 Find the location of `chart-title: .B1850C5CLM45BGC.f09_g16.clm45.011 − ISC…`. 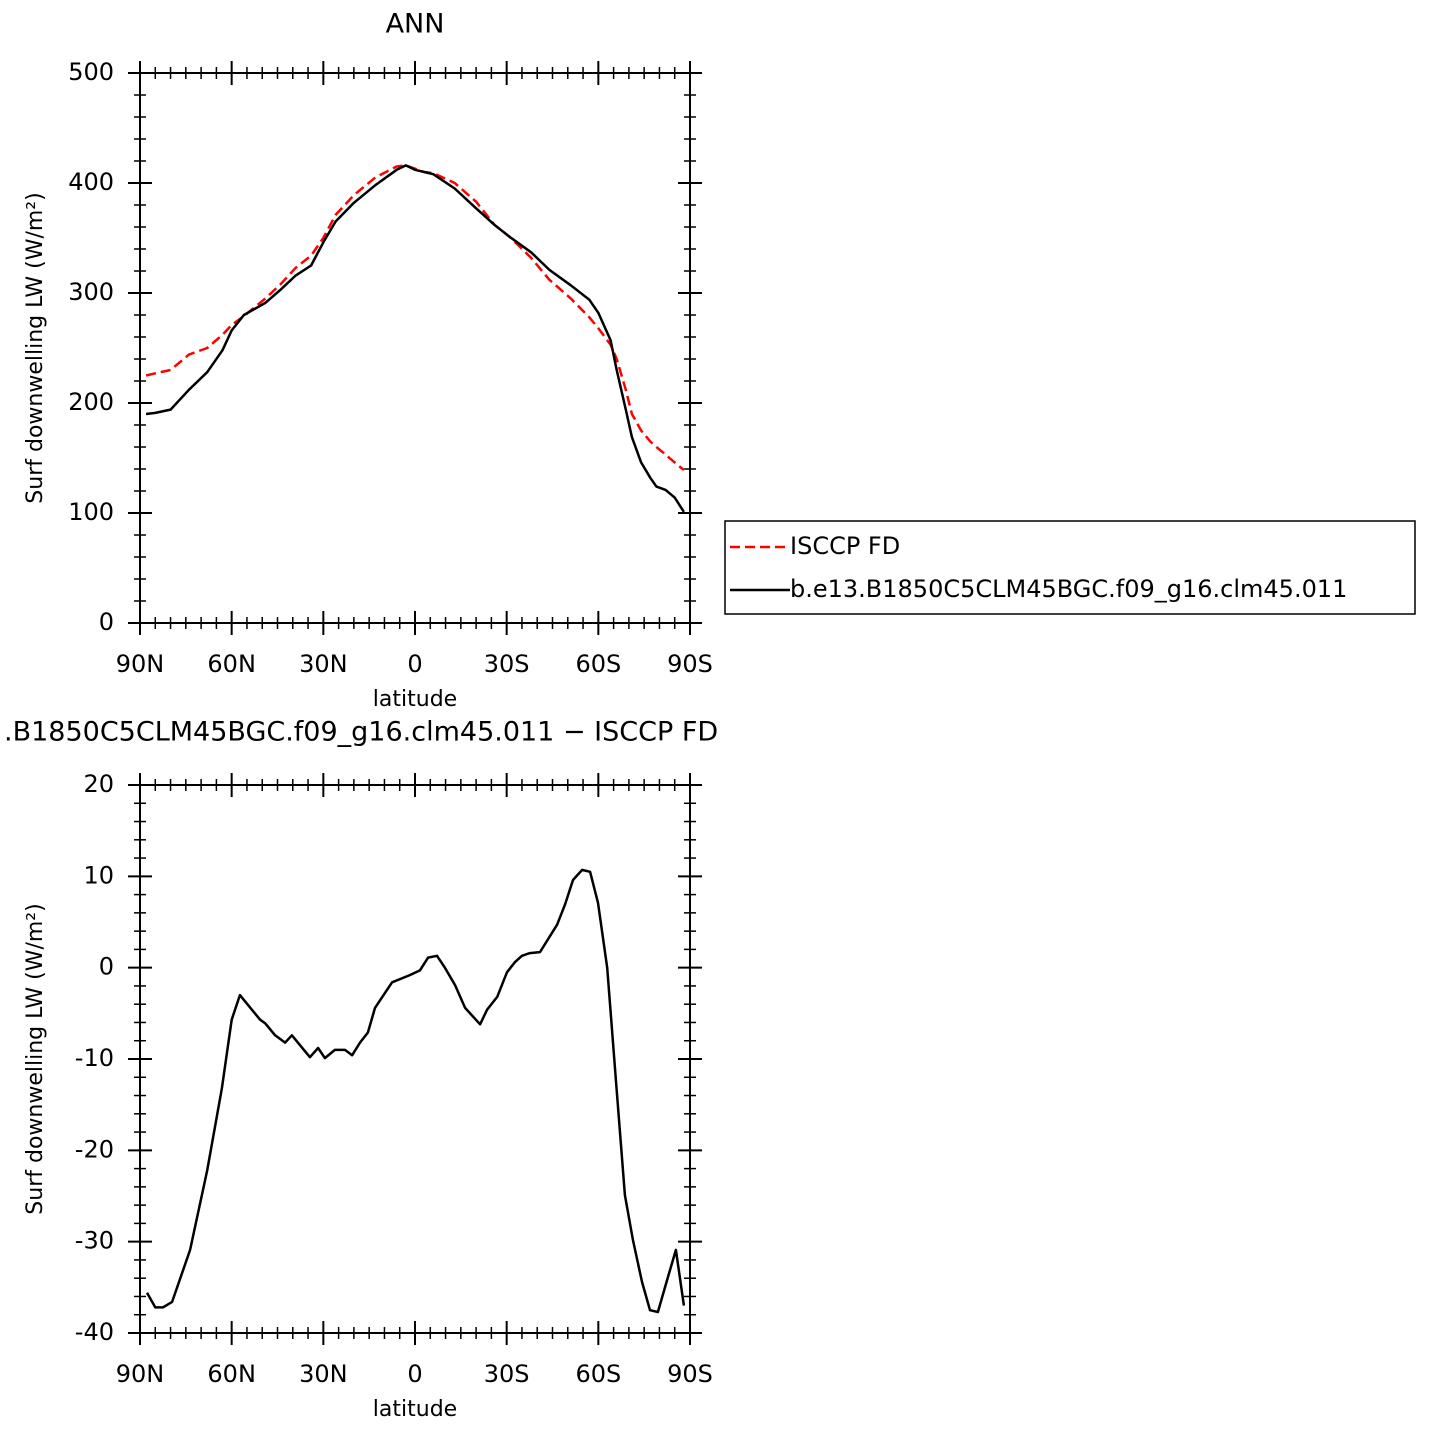

chart-title: .B1850C5CLM45BGC.f09_g16.clm45.011 − ISC… is located at coordinates (361, 732).